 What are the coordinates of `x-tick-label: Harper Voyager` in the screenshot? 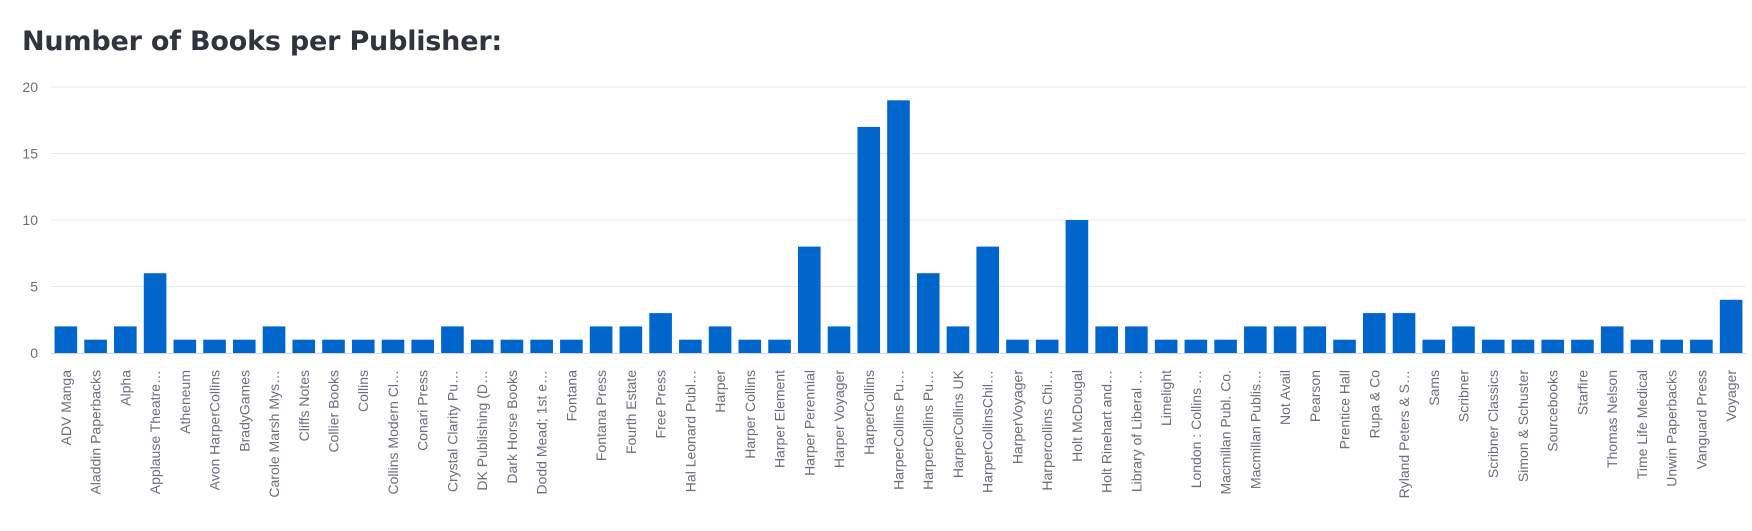 It's located at (839, 419).